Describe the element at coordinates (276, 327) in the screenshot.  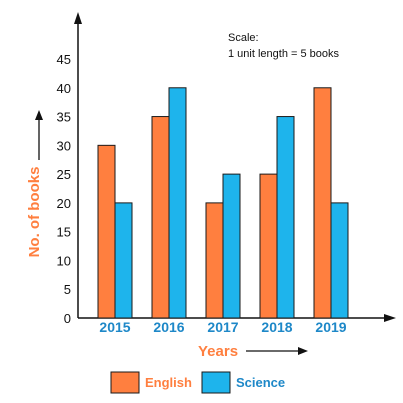
I see `x-tick-label: 2018` at that location.